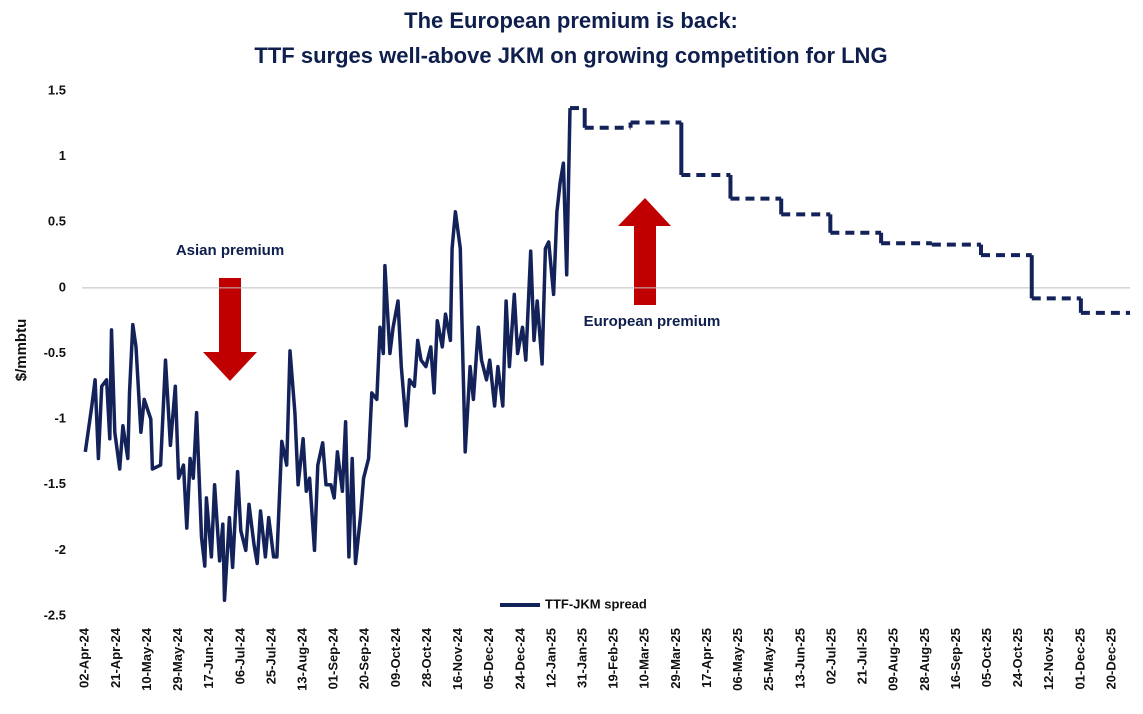 The height and width of the screenshot is (714, 1143). Describe the element at coordinates (1048, 659) in the screenshot. I see `x-tick-label: 12-Nov-25` at that location.